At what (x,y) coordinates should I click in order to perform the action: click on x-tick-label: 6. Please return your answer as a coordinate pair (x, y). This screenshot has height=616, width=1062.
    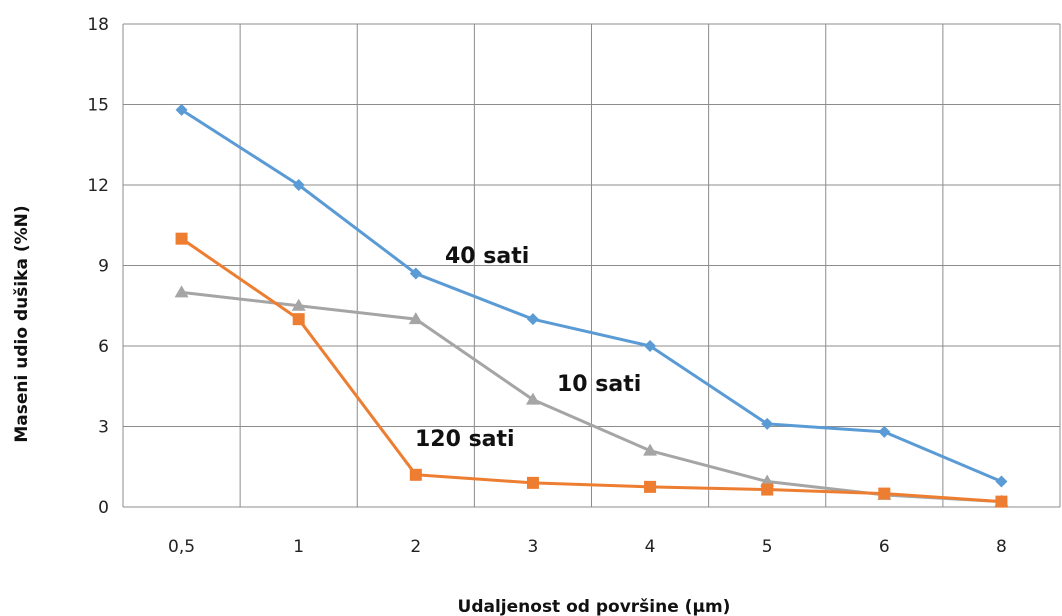
    Looking at the image, I should click on (884, 547).